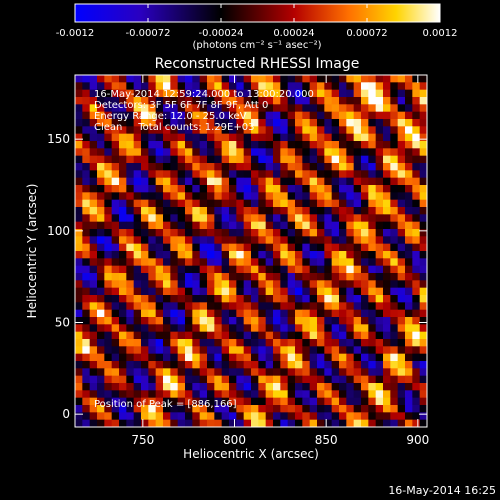 The width and height of the screenshot is (500, 500). Describe the element at coordinates (256, 45) in the screenshot. I see `colorbar-unit-label: (photons cm⁻² s⁻¹ asec⁻²)` at that location.